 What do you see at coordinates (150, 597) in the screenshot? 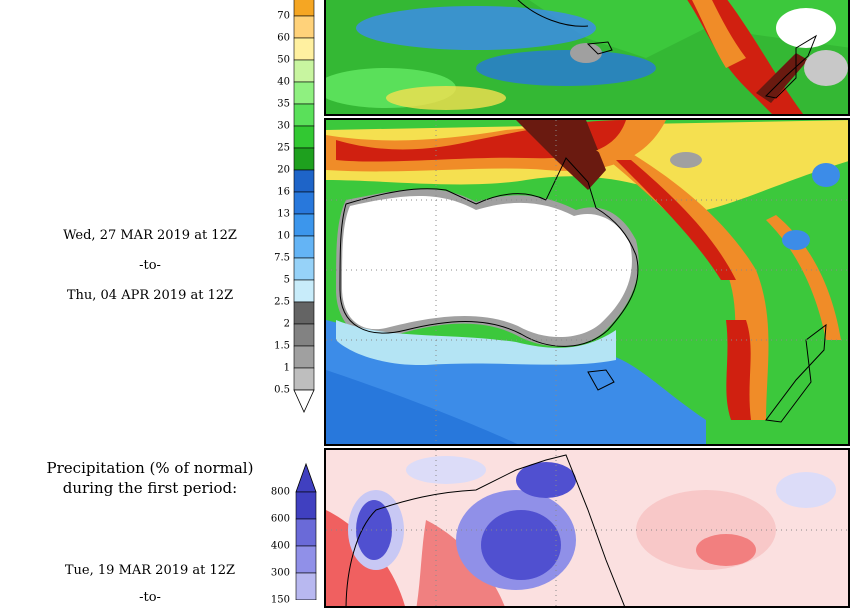
I see `first-period-separator: -to-` at bounding box center [150, 597].